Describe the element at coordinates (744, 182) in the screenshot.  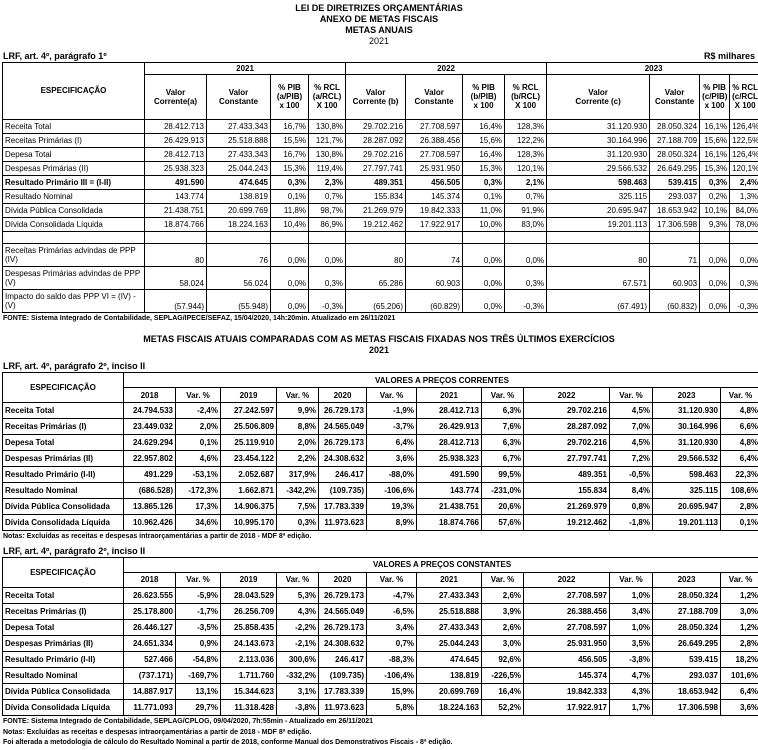
I see `cell-value: 2,4%` at that location.